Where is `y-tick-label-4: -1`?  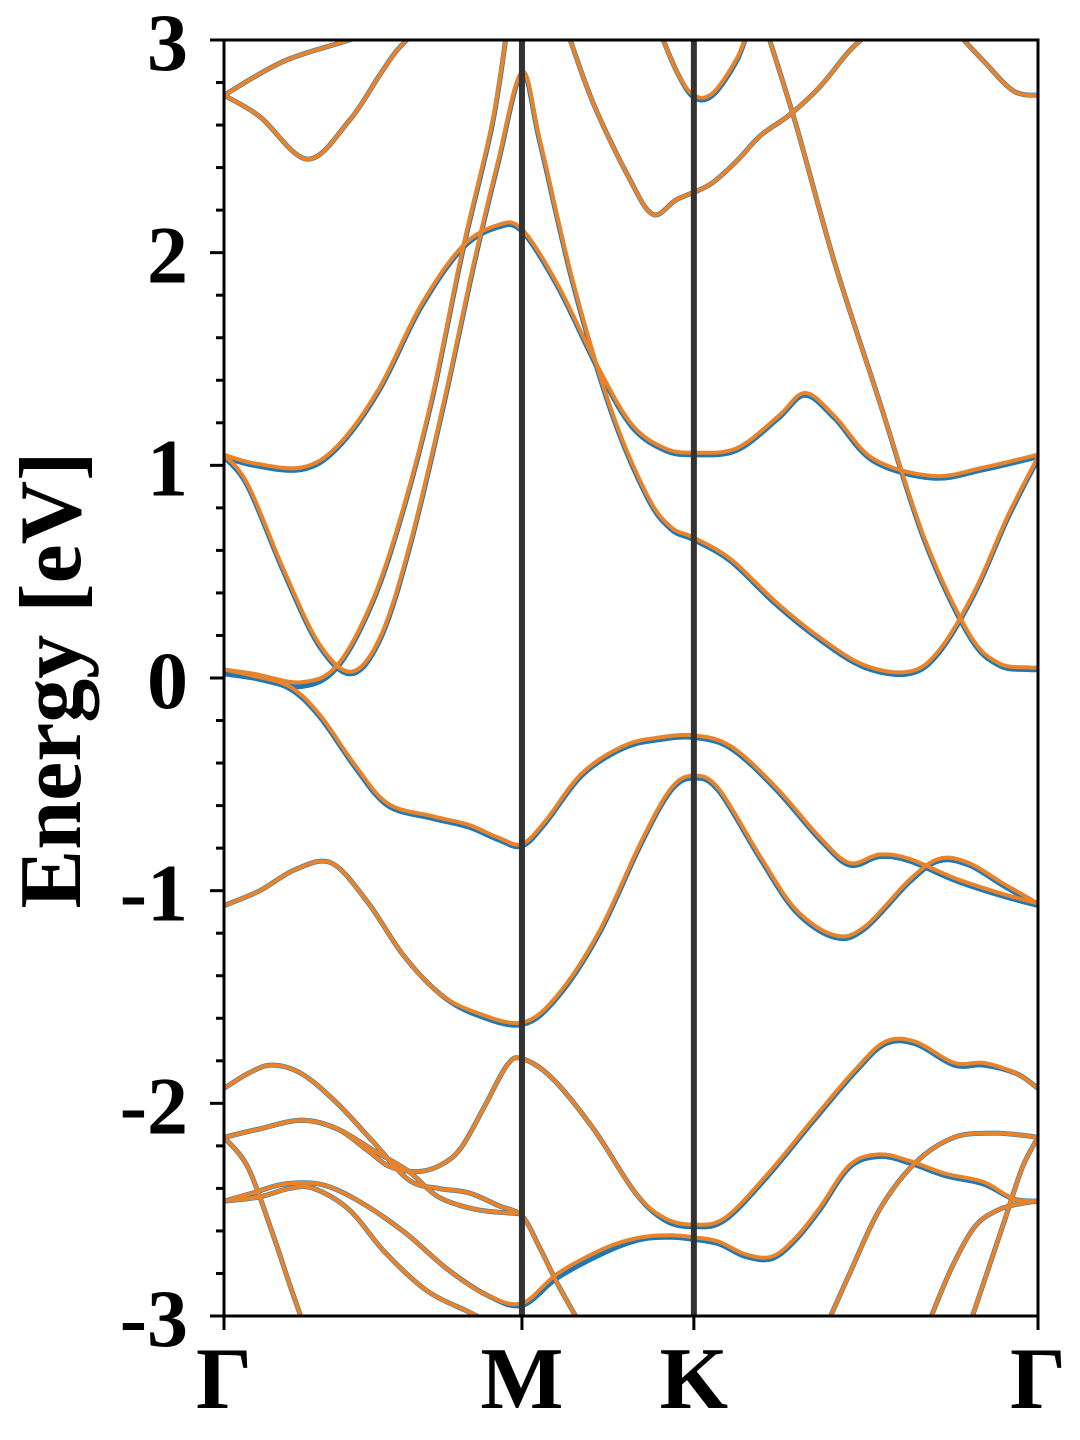 y-tick-label-4: -1 is located at coordinates (154, 893).